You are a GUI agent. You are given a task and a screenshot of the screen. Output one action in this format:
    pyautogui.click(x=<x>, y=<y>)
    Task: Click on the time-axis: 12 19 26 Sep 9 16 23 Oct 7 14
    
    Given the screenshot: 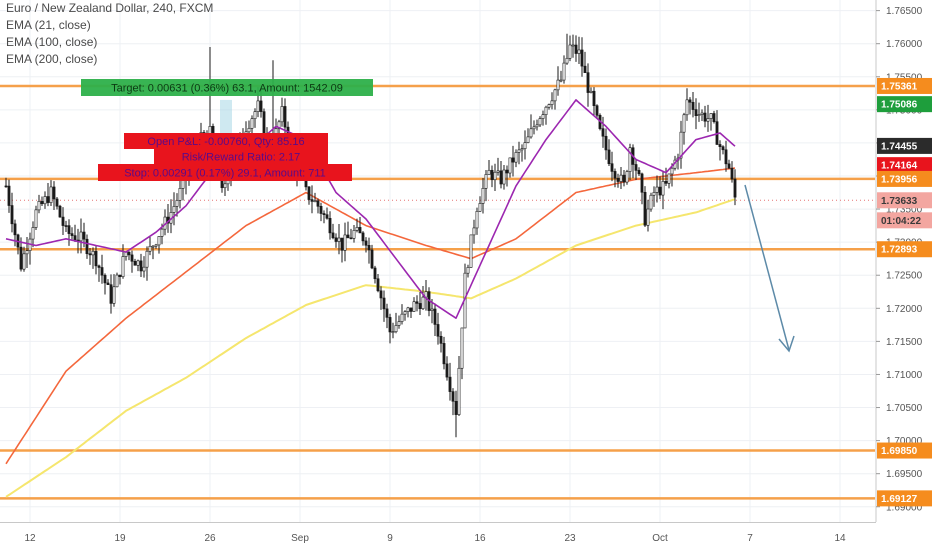 What is the action you would take?
    pyautogui.click(x=438, y=536)
    